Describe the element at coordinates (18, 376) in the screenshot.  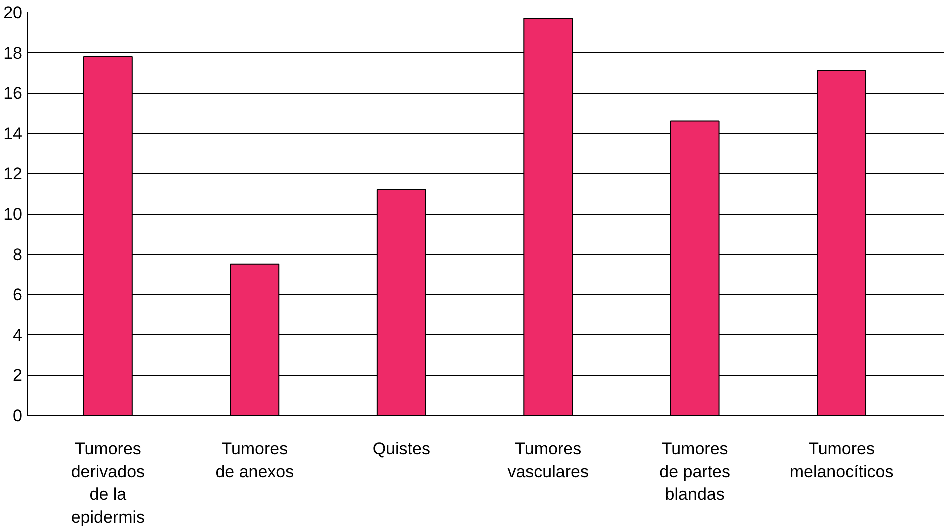
I see `y-tick-label: 2` at that location.